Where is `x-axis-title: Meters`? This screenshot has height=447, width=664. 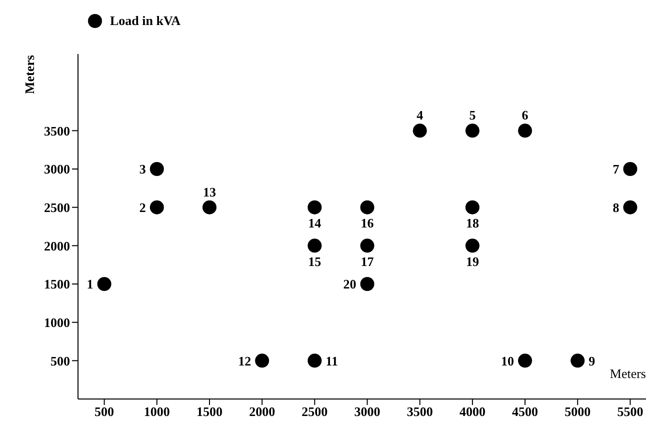
x-axis-title: Meters is located at coordinates (628, 374).